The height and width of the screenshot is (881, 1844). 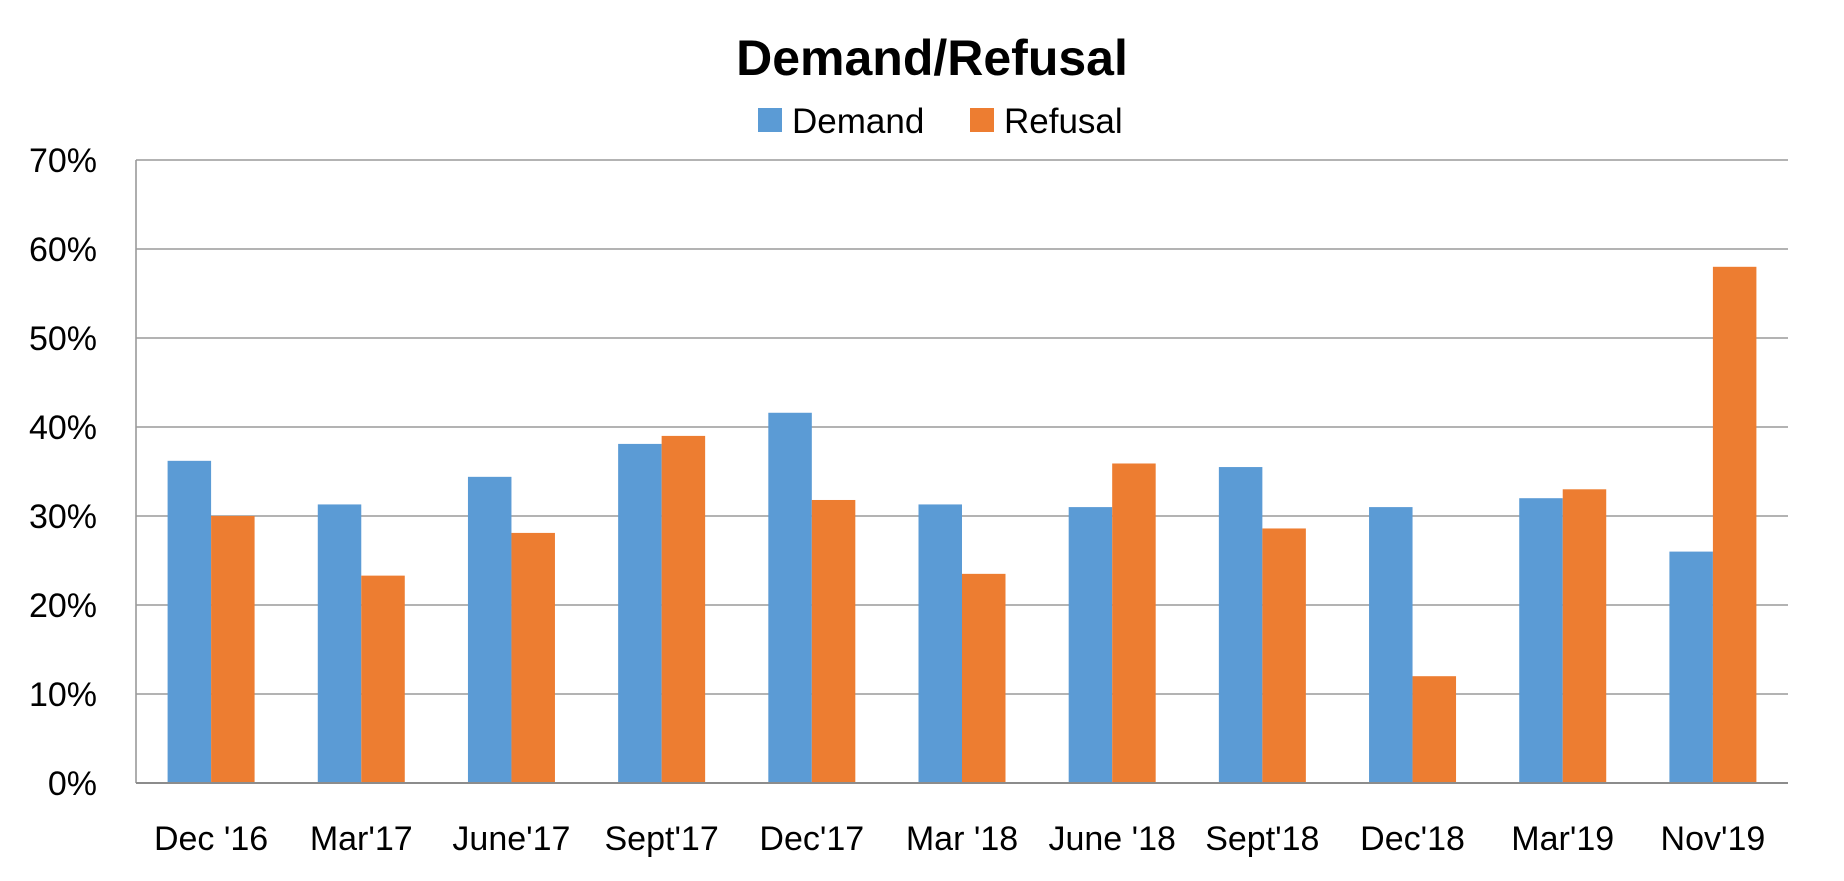 What do you see at coordinates (63, 428) in the screenshot?
I see `y-tick-label: 40%` at bounding box center [63, 428].